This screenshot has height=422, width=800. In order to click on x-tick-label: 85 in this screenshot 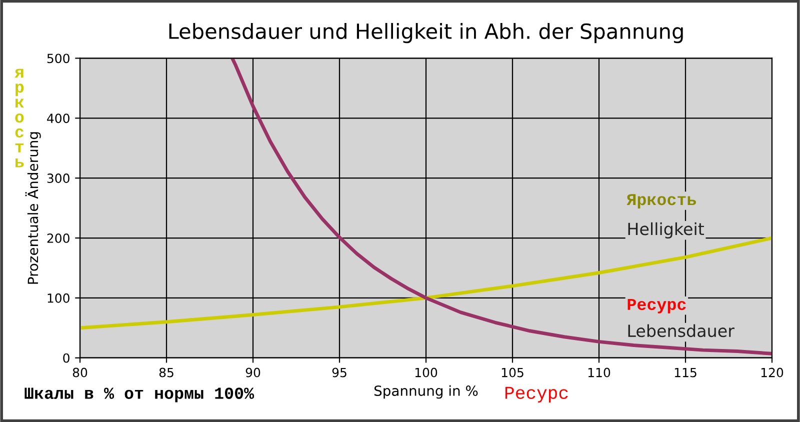, I will do `click(166, 373)`.